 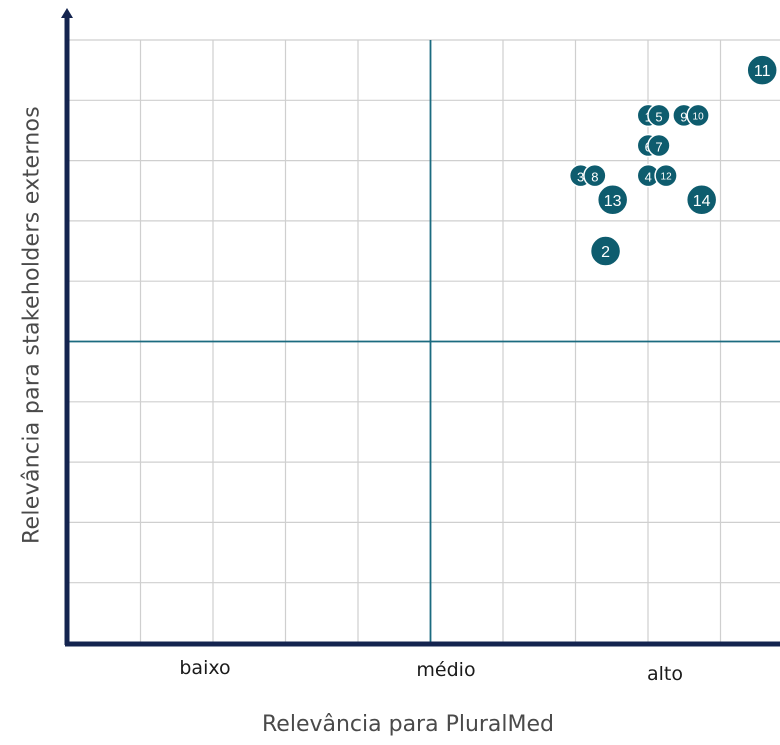 I want to click on x-category-low: baixo, so click(x=205, y=668).